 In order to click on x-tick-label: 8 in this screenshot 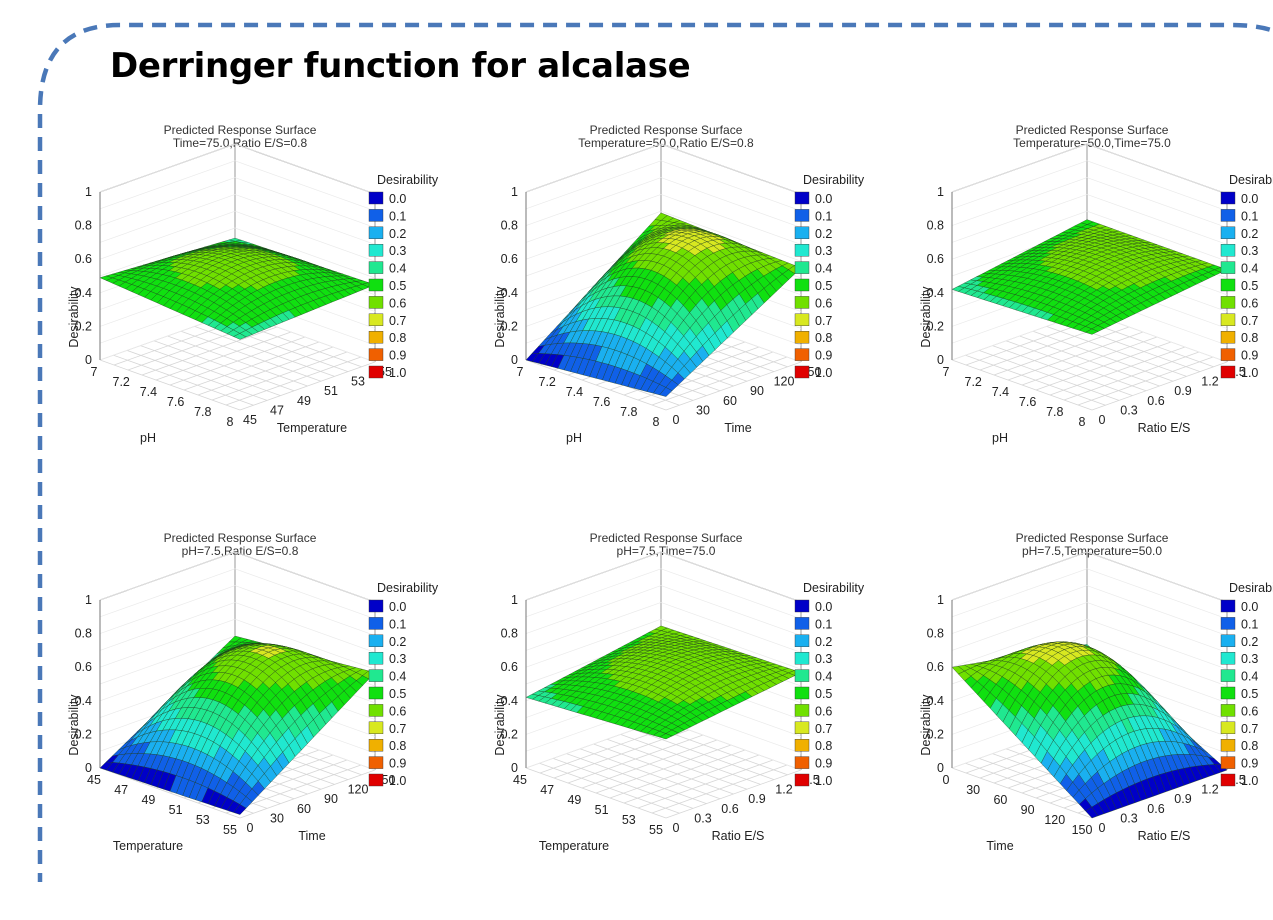, I will do `click(1082, 422)`.